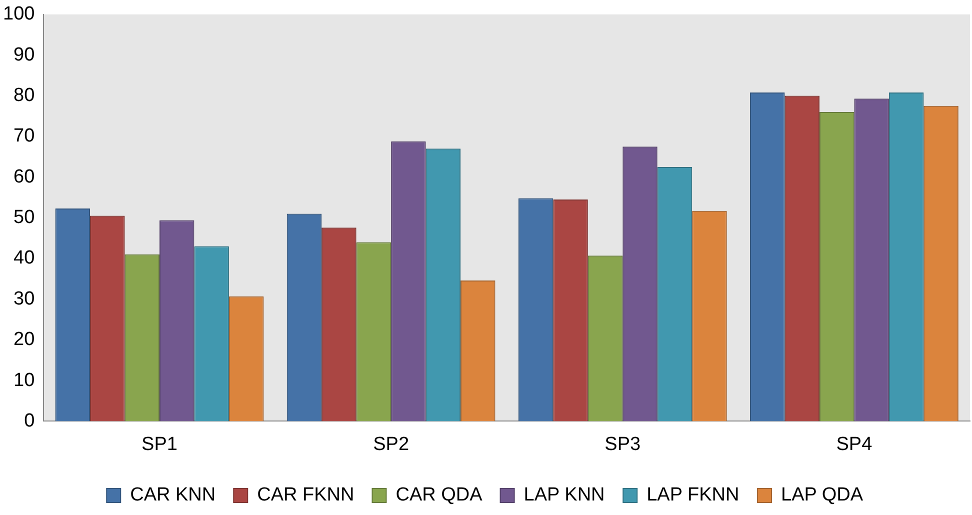  I want to click on y-tick-label: 30, so click(24, 299).